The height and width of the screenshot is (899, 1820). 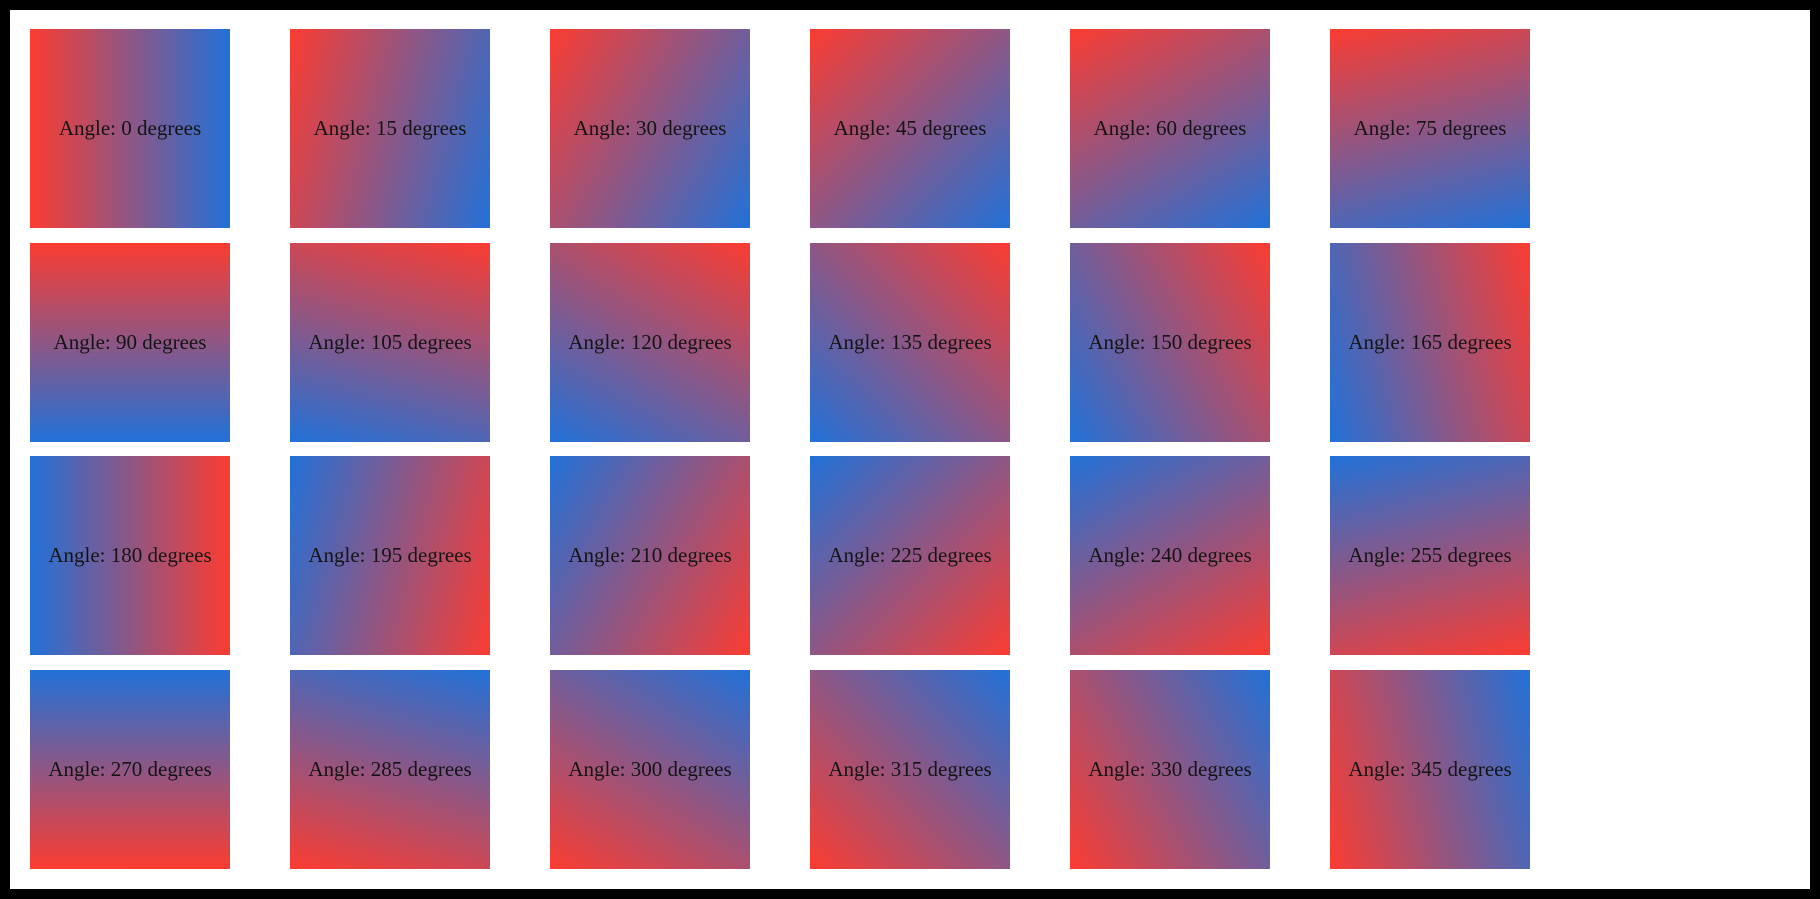 I want to click on gradient-tile: Angle: 270 degrees, so click(x=130, y=769).